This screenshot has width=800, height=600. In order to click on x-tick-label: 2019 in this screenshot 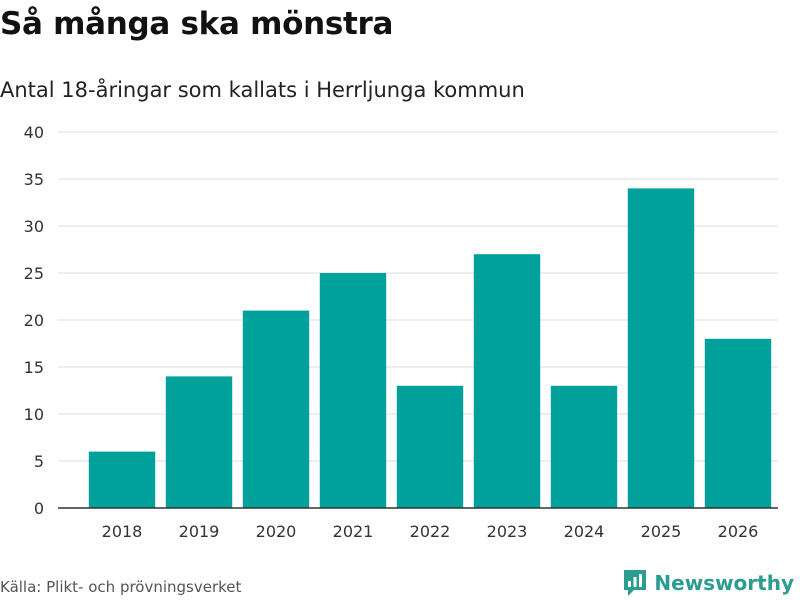, I will do `click(199, 531)`.